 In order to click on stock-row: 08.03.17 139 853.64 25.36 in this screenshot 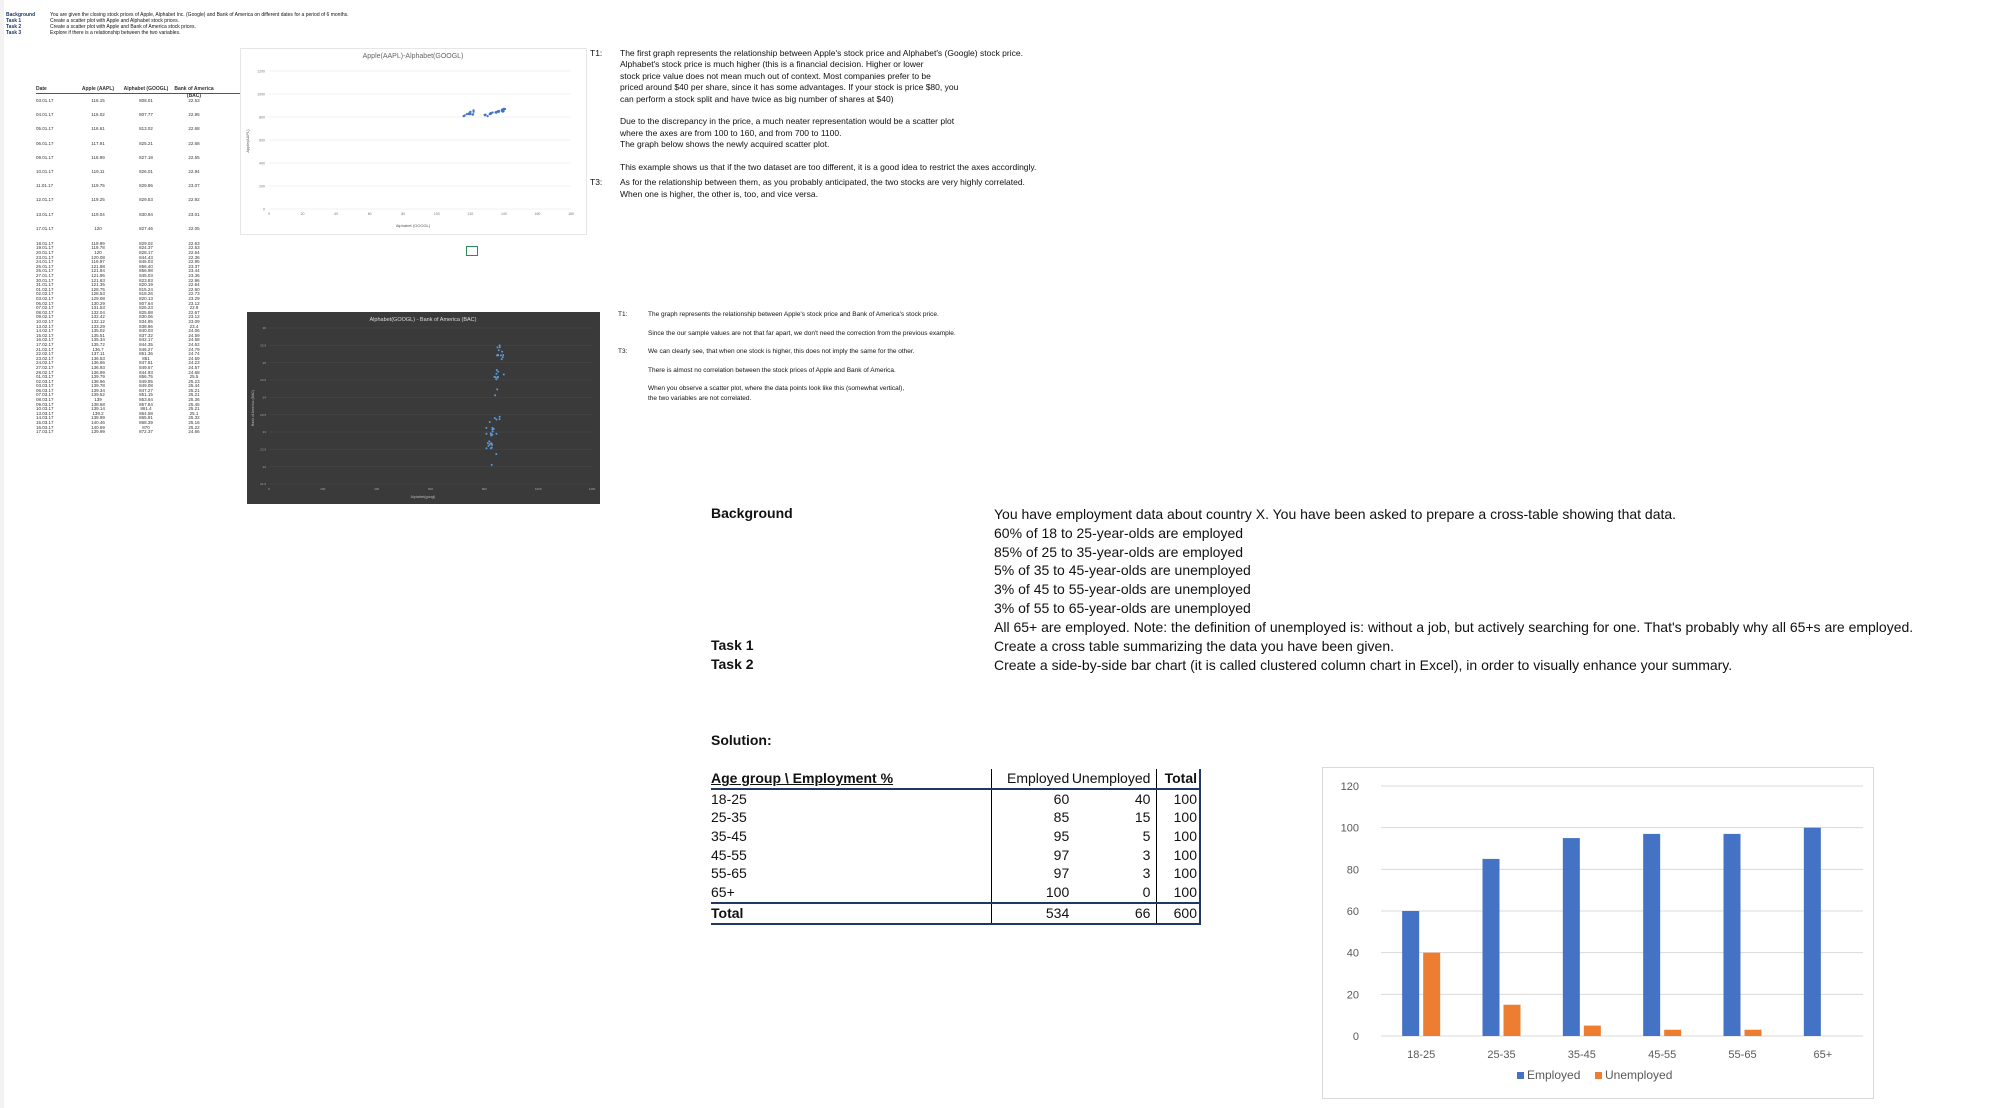, I will do `click(141, 400)`.